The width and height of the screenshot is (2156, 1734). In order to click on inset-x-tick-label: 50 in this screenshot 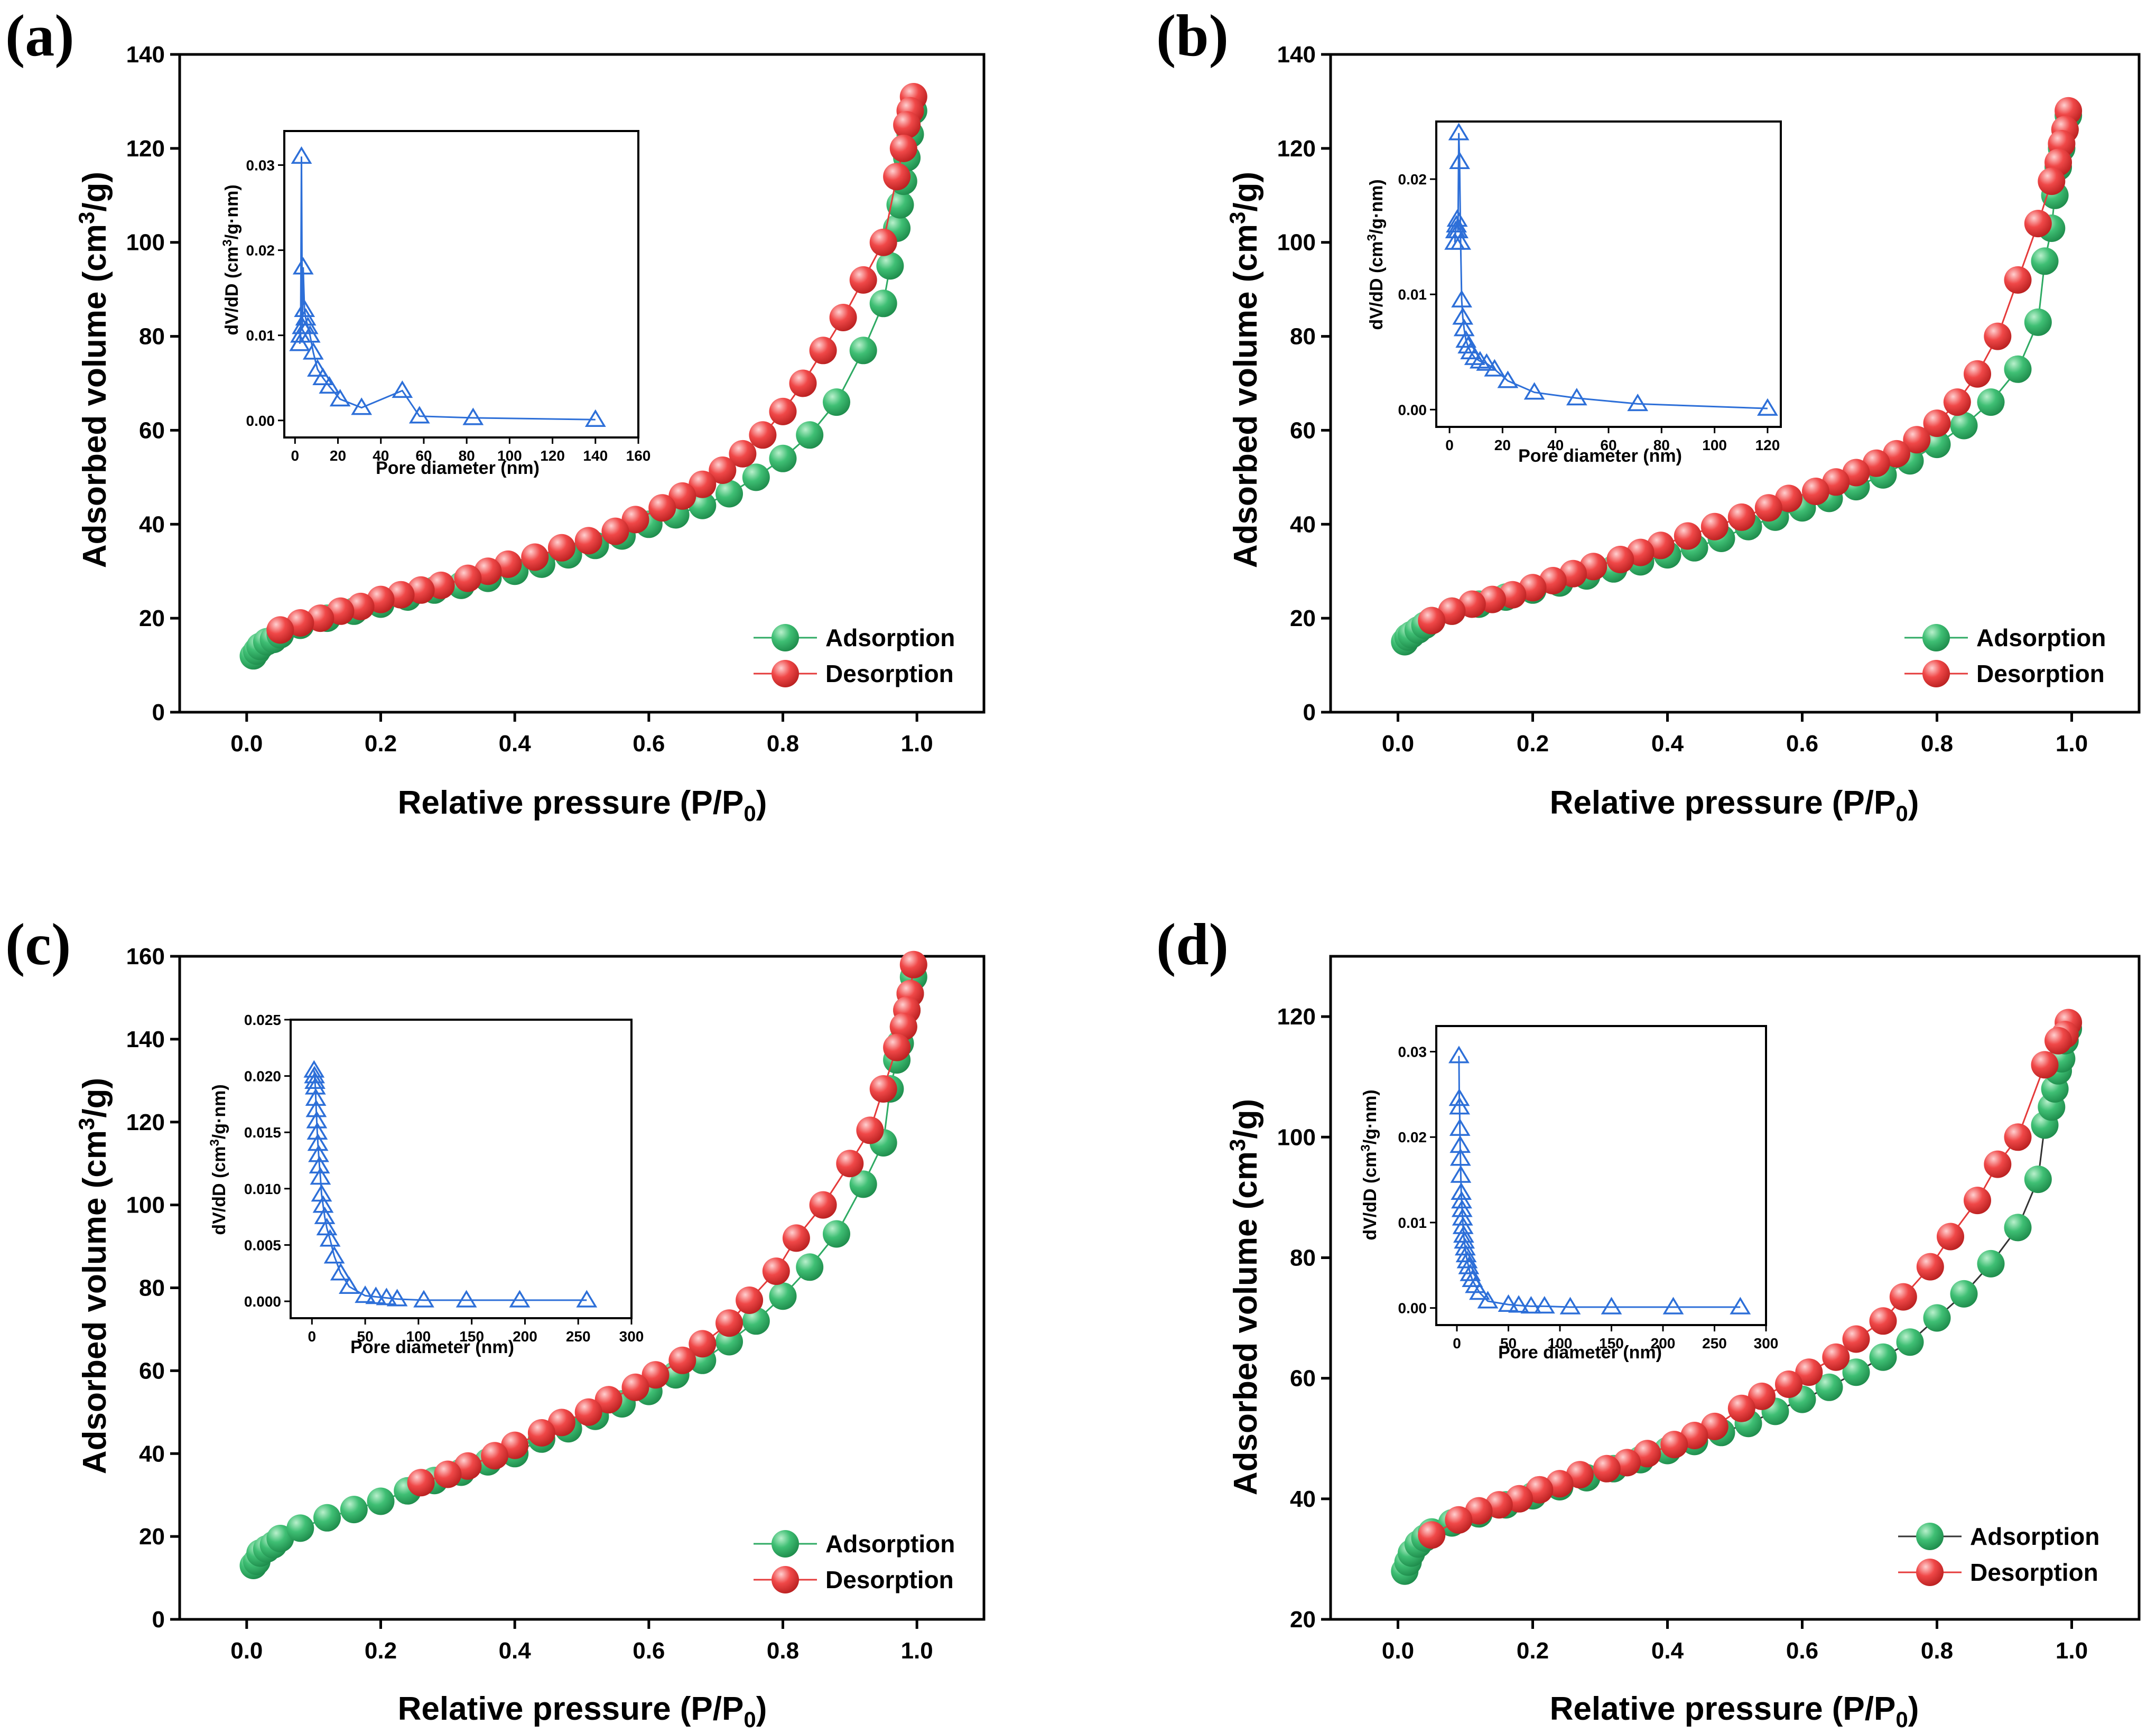, I will do `click(365, 1336)`.